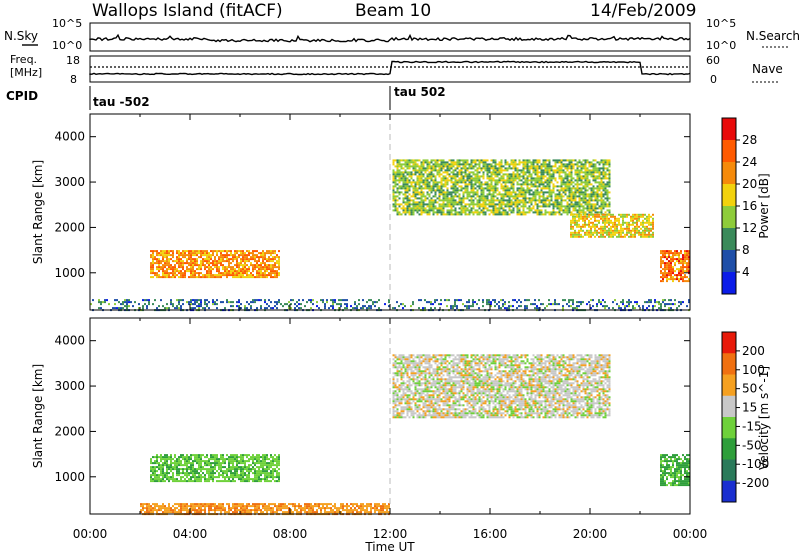 The height and width of the screenshot is (554, 800). Describe the element at coordinates (643, 11) in the screenshot. I see `date-title: 14/Feb/2009` at that location.